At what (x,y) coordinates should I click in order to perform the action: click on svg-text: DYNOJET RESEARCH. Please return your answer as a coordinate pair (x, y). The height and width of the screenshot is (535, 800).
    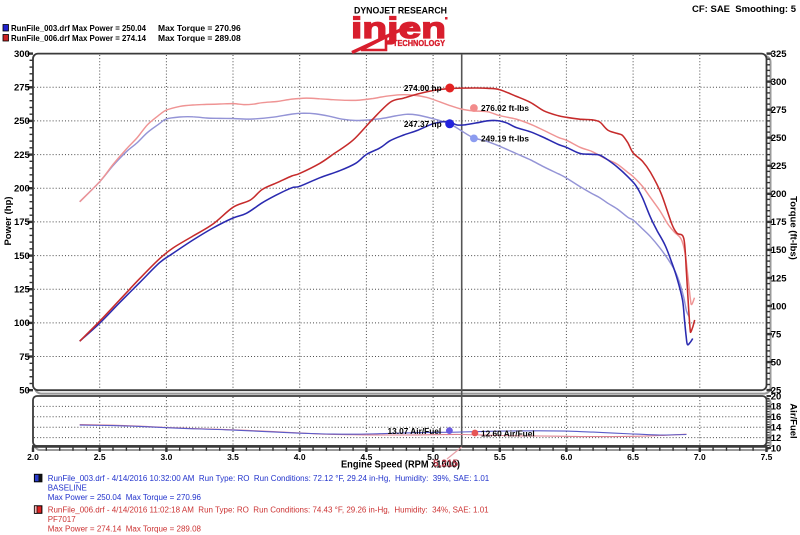
    Looking at the image, I should click on (400, 11).